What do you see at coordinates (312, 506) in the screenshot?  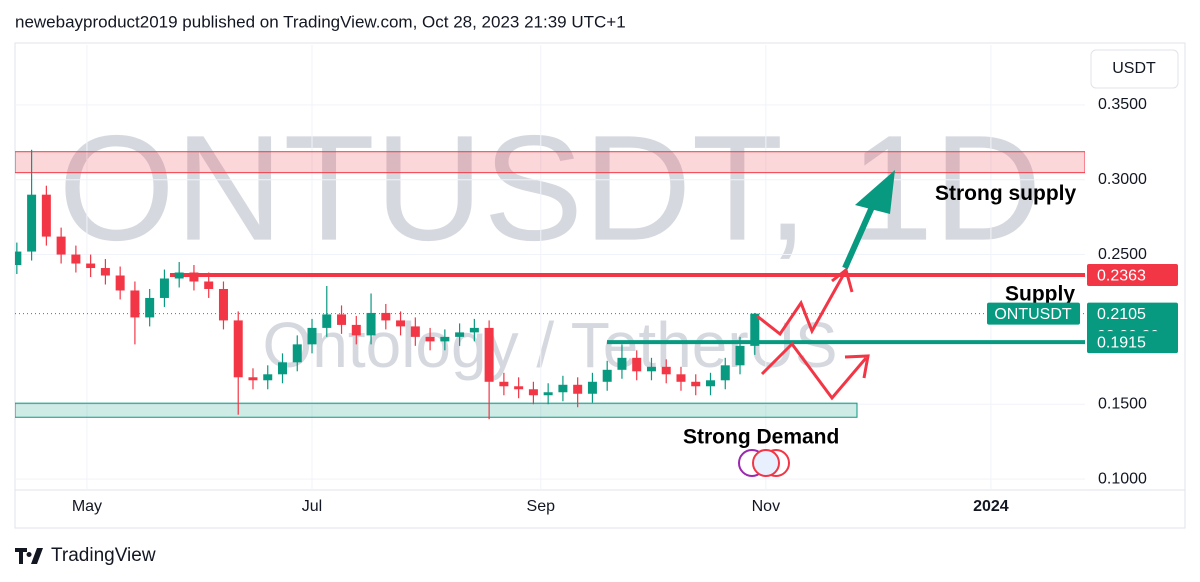 I see `x-tick-label: Jul` at bounding box center [312, 506].